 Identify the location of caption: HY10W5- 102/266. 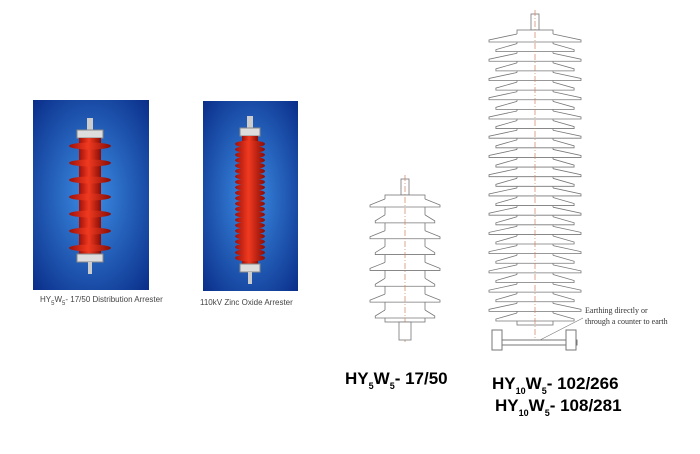
(555, 385).